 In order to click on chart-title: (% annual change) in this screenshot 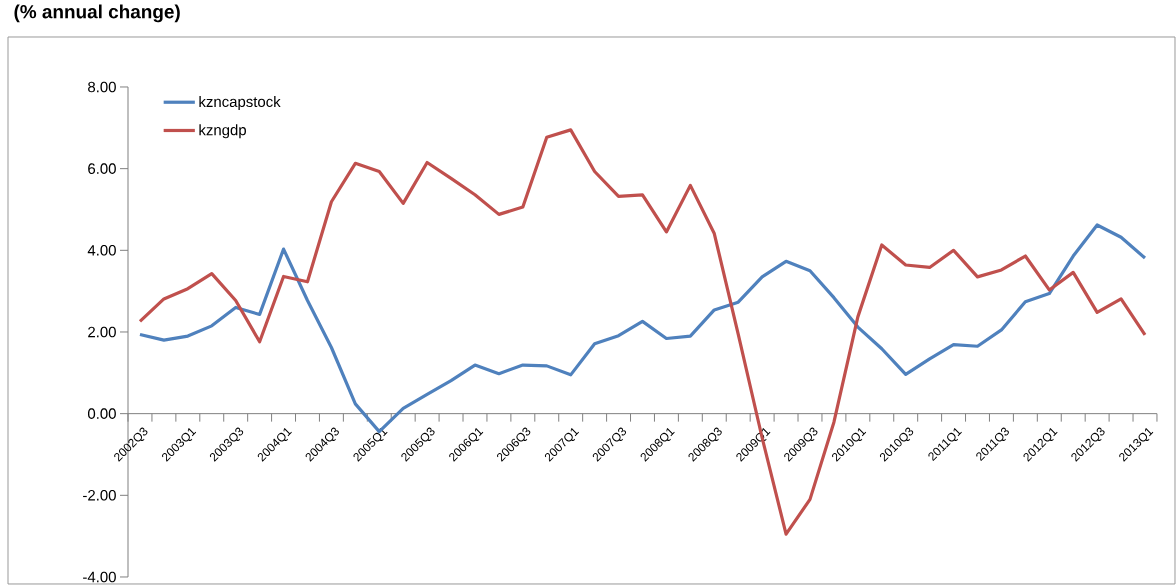, I will do `click(97, 13)`.